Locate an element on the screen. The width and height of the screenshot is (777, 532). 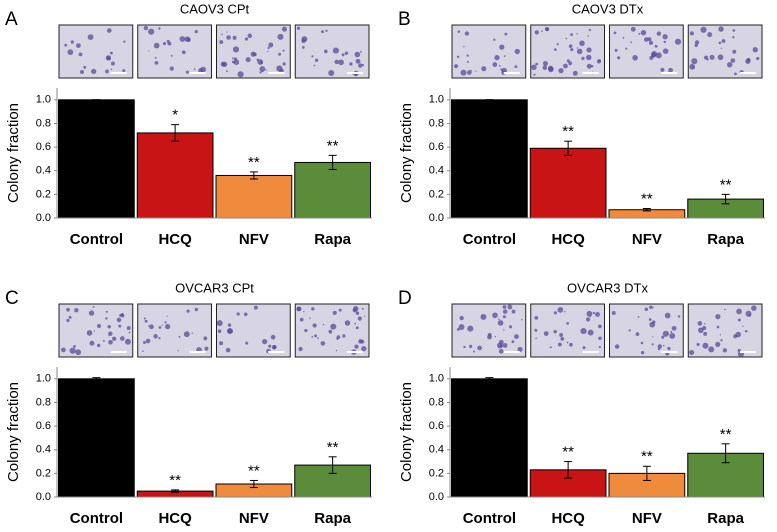
significance: ** is located at coordinates (175, 480).